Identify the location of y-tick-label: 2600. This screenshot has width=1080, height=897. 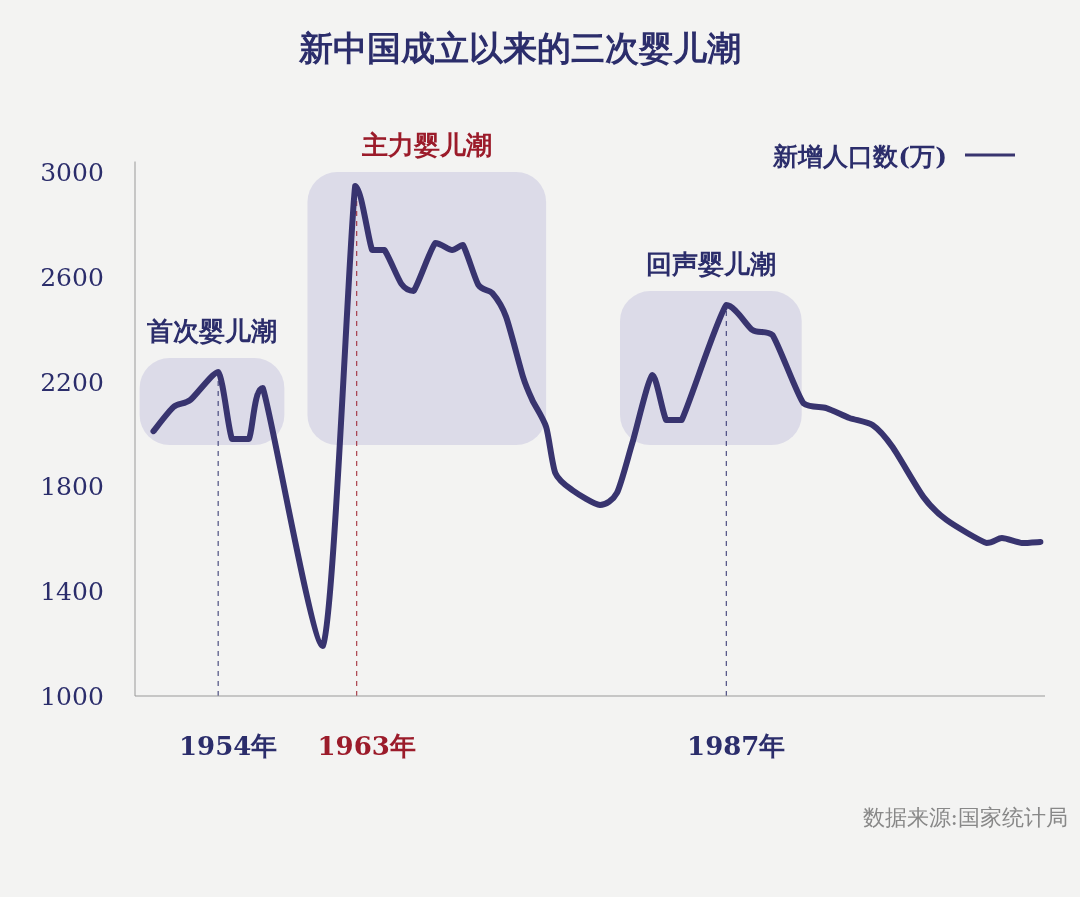
(72, 277).